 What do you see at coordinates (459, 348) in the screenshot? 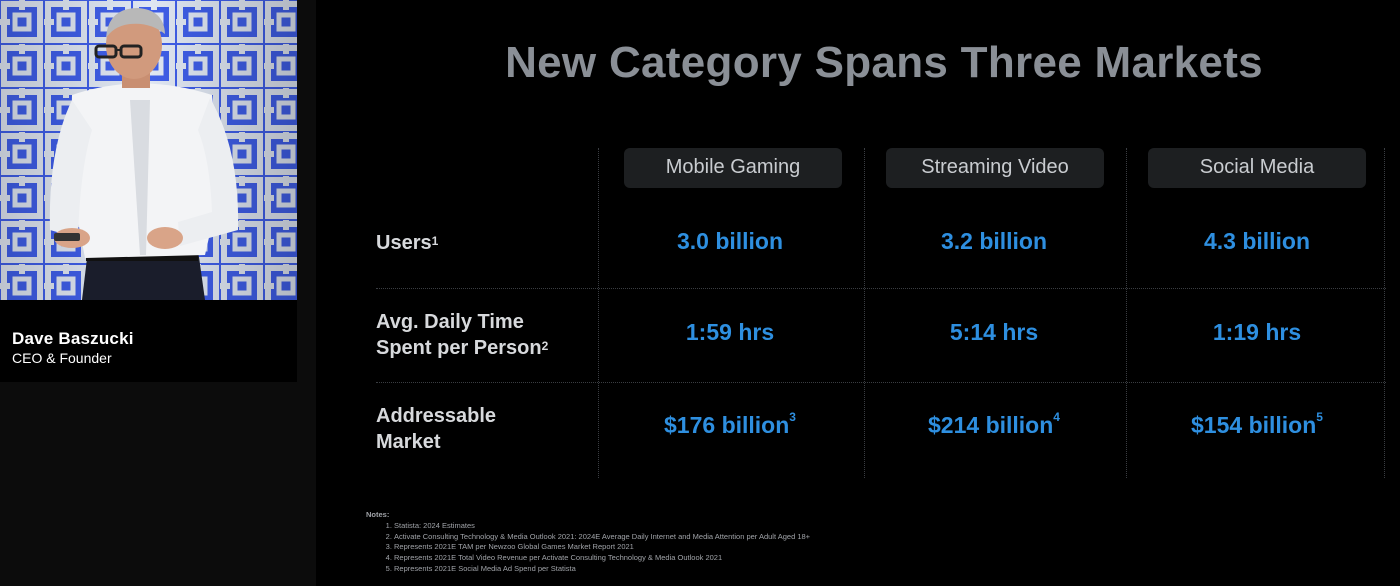
I see `row-label-text: Spent per Person` at bounding box center [459, 348].